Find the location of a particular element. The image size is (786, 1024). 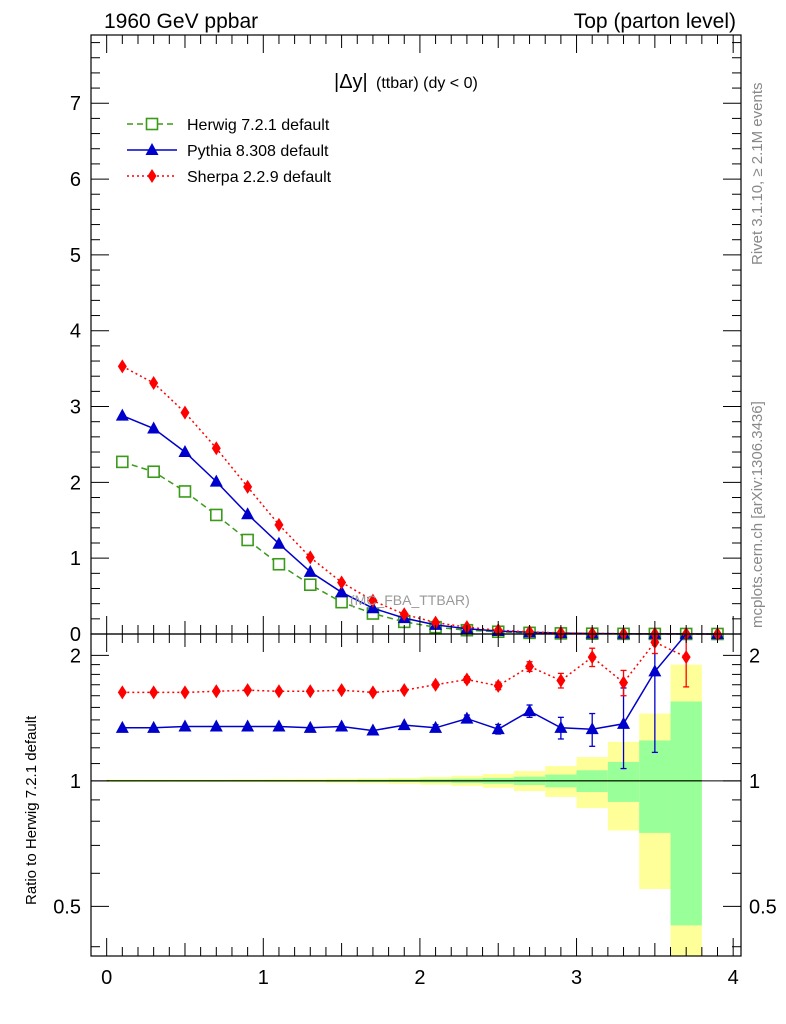

legend-marker-sherpa is located at coordinates (152, 176).